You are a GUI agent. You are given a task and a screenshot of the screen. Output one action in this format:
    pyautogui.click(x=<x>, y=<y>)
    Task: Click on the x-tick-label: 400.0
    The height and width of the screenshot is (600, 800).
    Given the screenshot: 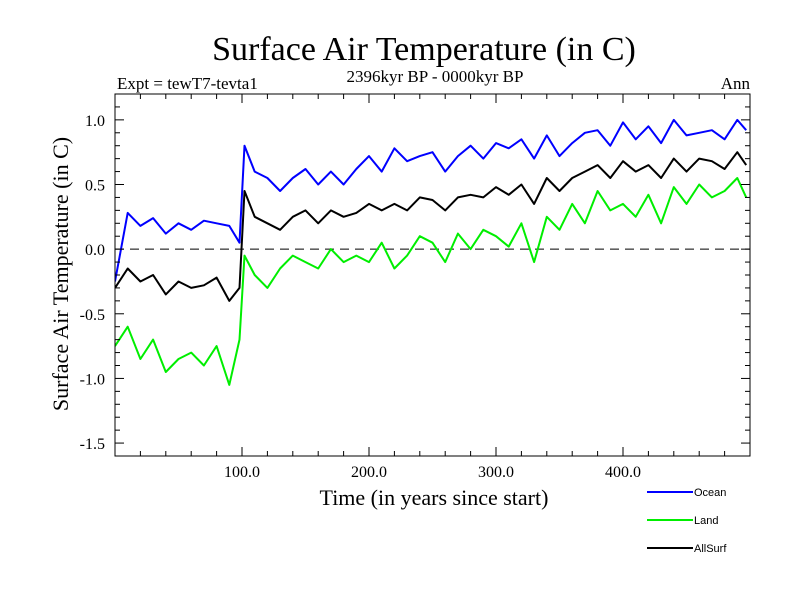 What is the action you would take?
    pyautogui.click(x=623, y=472)
    